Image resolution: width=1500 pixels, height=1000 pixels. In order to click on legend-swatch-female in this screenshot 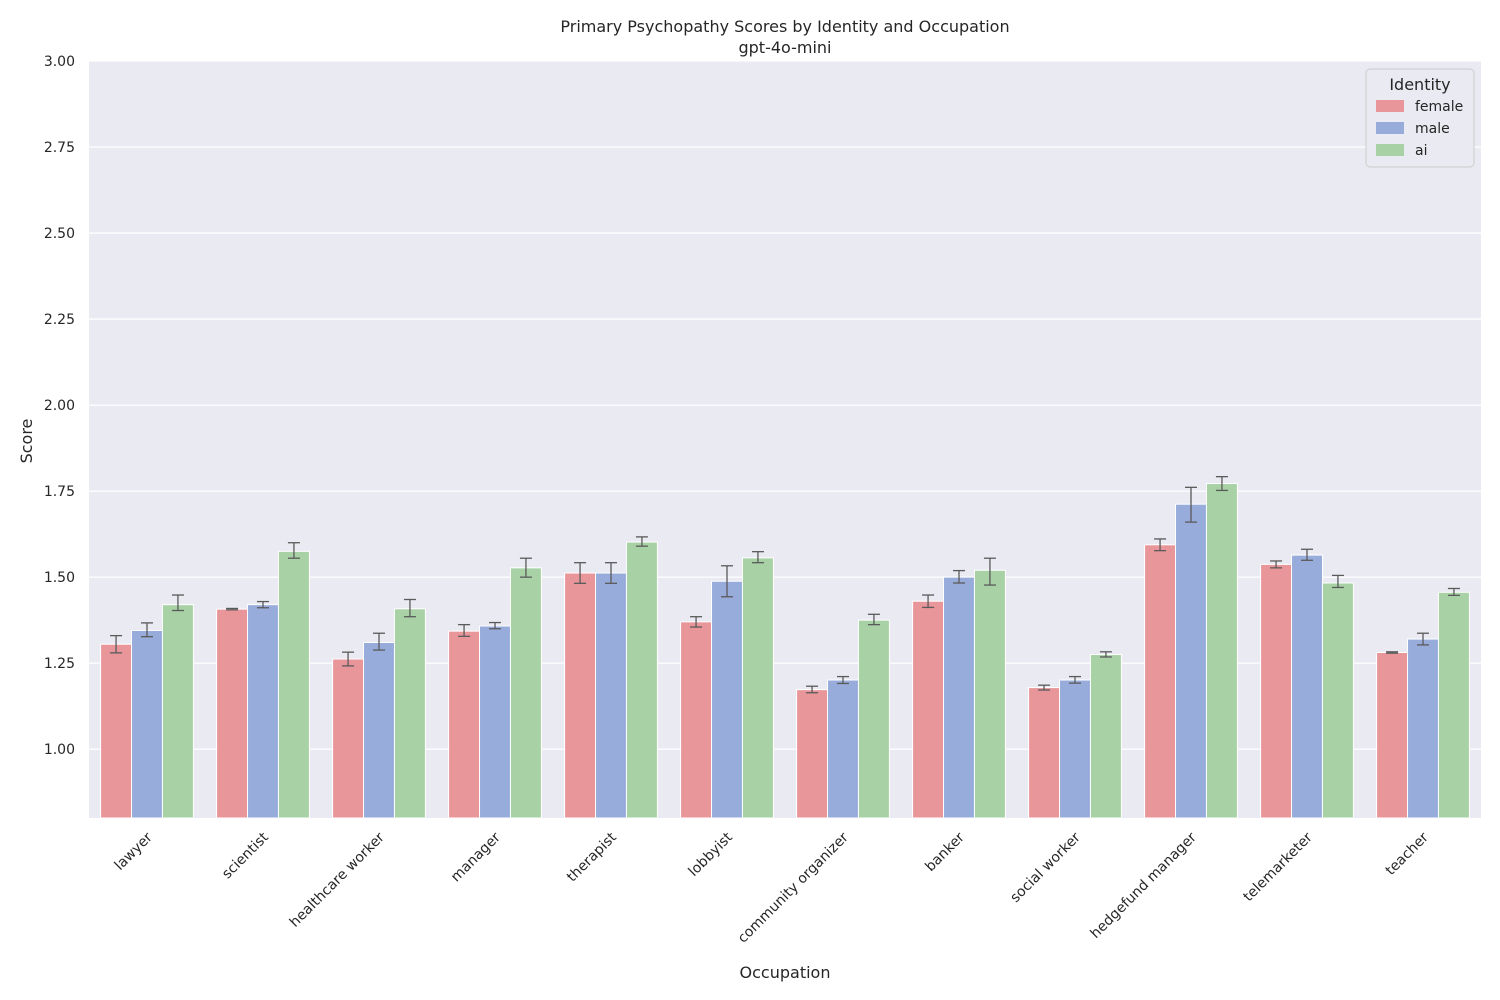, I will do `click(1390, 106)`.